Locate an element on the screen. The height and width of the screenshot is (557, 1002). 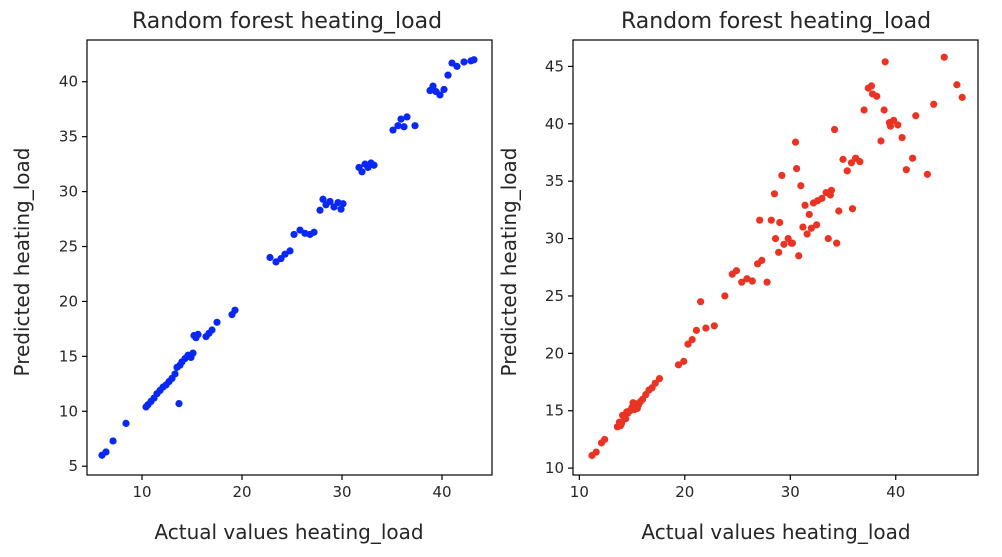
left-chart-title: Random forest heating_load is located at coordinates (287, 21).